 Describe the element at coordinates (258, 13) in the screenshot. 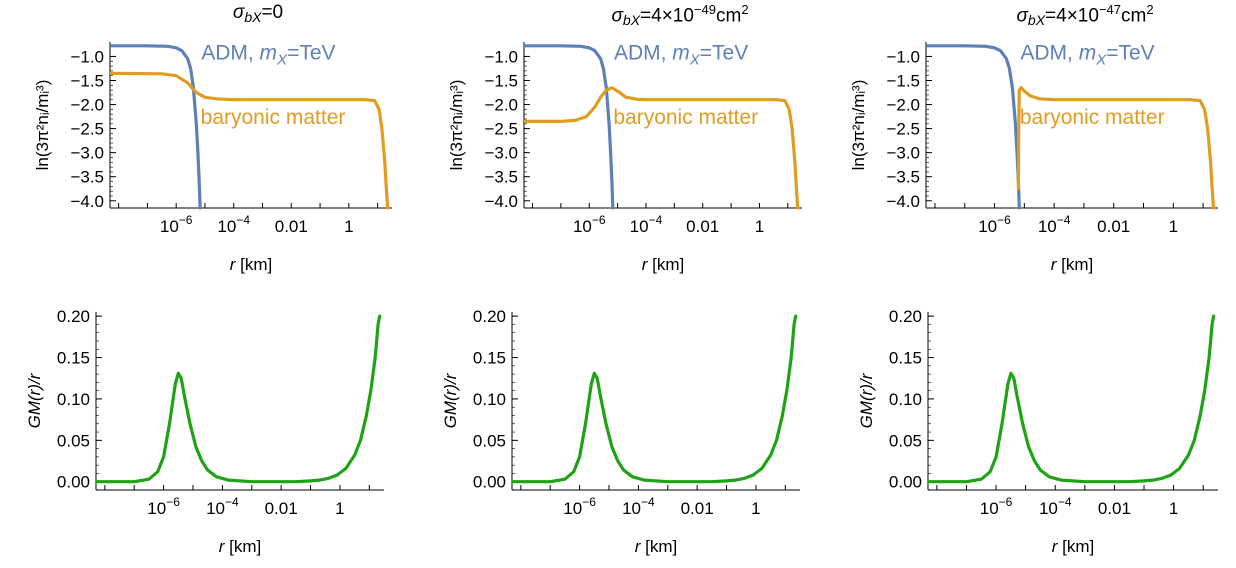

I see `panel-title-1: σbX=0` at that location.